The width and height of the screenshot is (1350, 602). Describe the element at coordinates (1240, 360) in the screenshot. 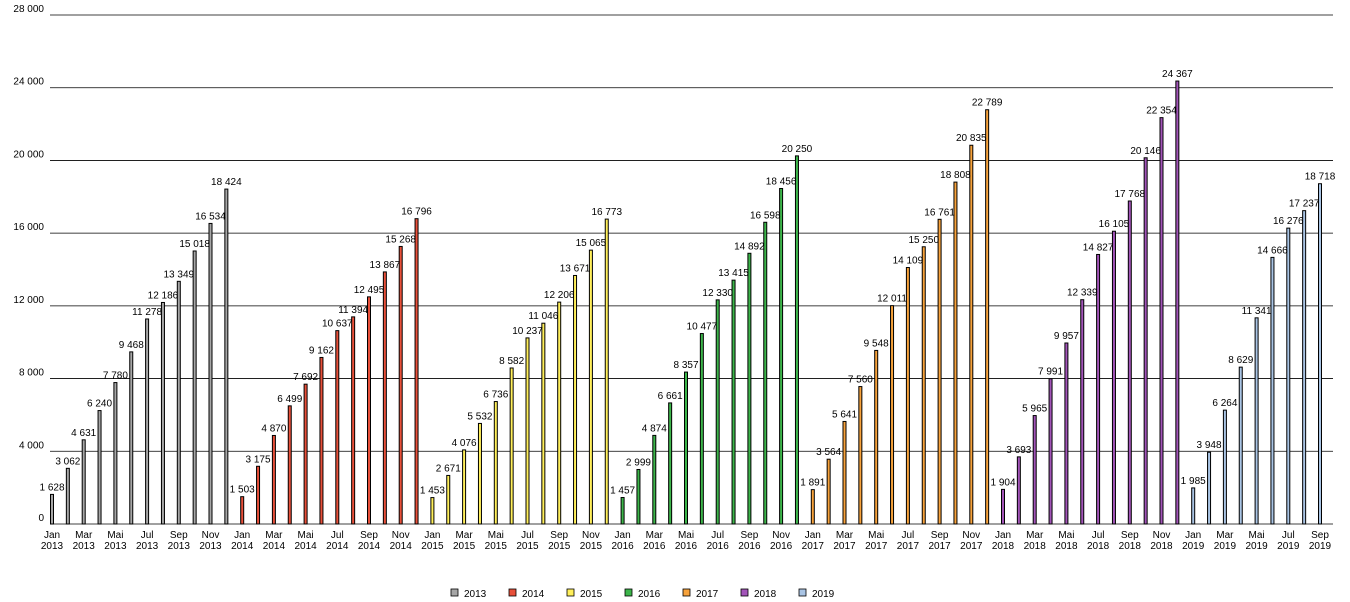

I see `data-label: 8 629` at that location.